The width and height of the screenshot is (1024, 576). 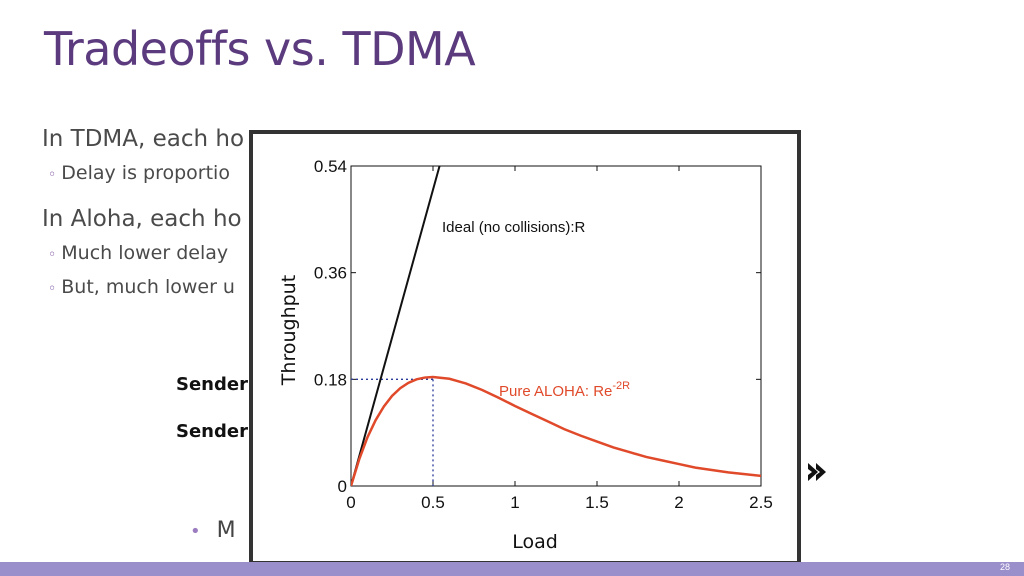 What do you see at coordinates (145, 173) in the screenshot?
I see `sub-bullet-text: Delay is proportio` at bounding box center [145, 173].